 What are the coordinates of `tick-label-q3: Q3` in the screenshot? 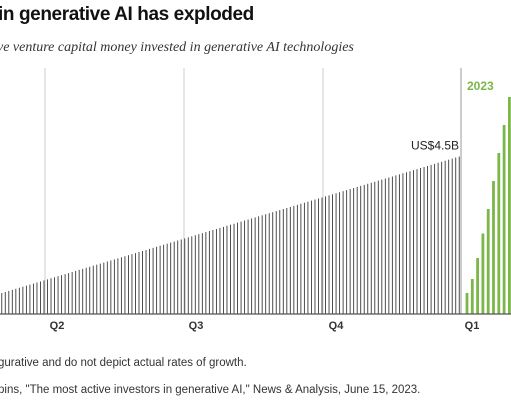 It's located at (196, 326).